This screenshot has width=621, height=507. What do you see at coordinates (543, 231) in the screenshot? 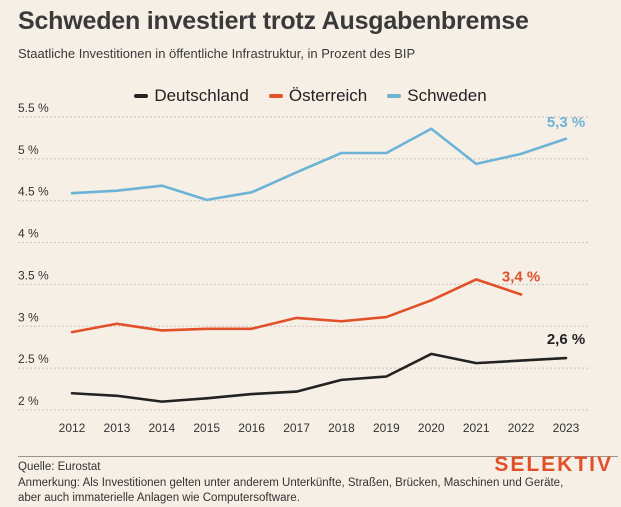
I see `end-labels: 2,6 % 3,4 % 5,3 %` at bounding box center [543, 231].